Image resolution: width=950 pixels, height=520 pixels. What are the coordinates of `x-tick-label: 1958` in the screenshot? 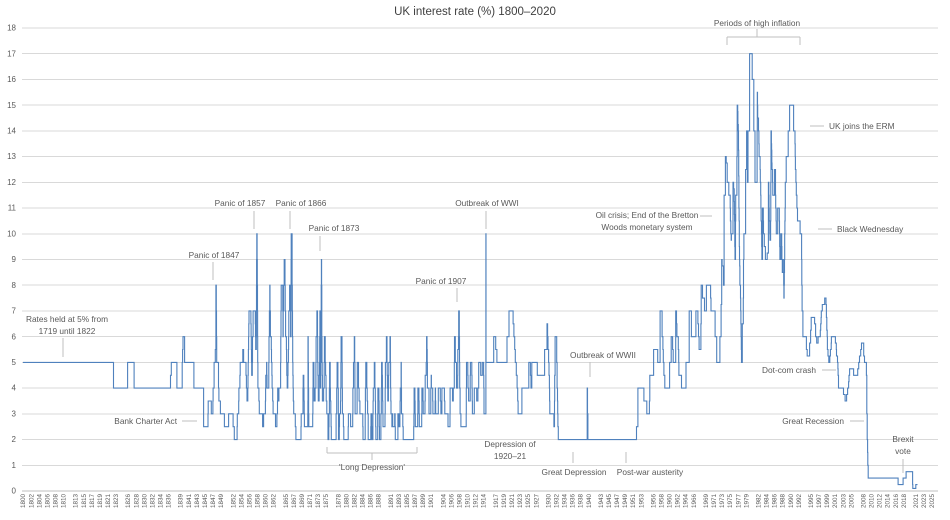 It's located at (662, 501).